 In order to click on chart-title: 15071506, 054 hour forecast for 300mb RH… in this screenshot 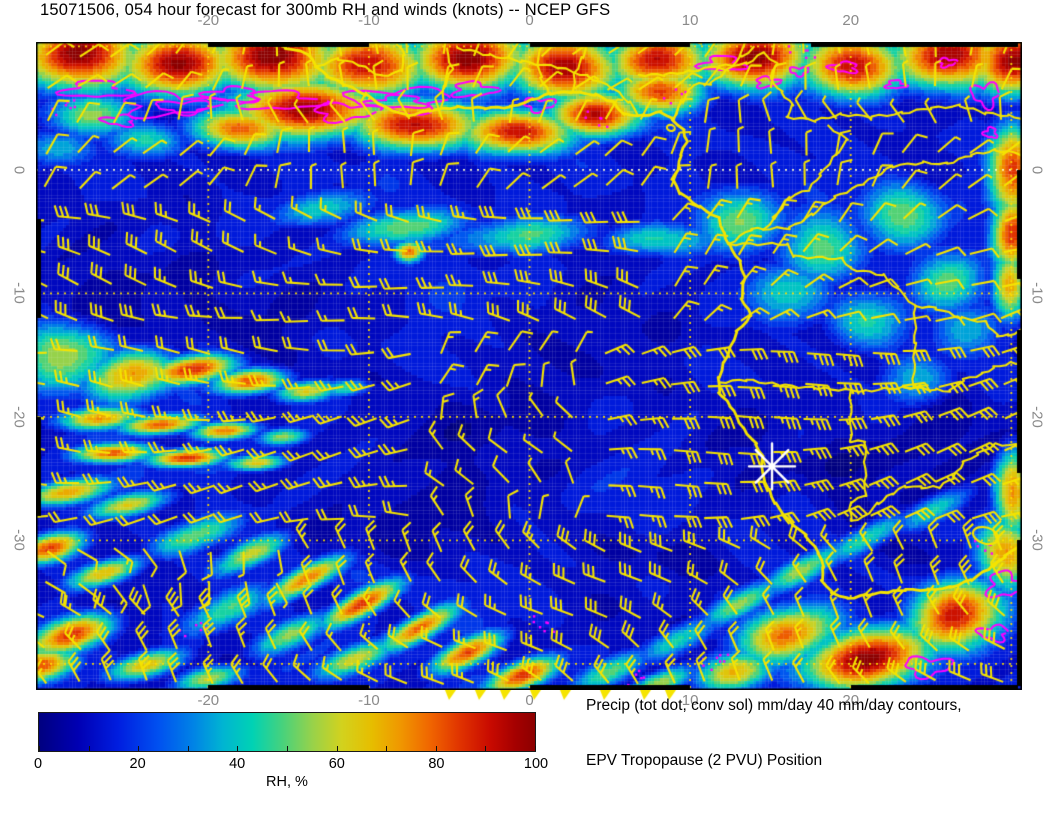, I will do `click(325, 10)`.